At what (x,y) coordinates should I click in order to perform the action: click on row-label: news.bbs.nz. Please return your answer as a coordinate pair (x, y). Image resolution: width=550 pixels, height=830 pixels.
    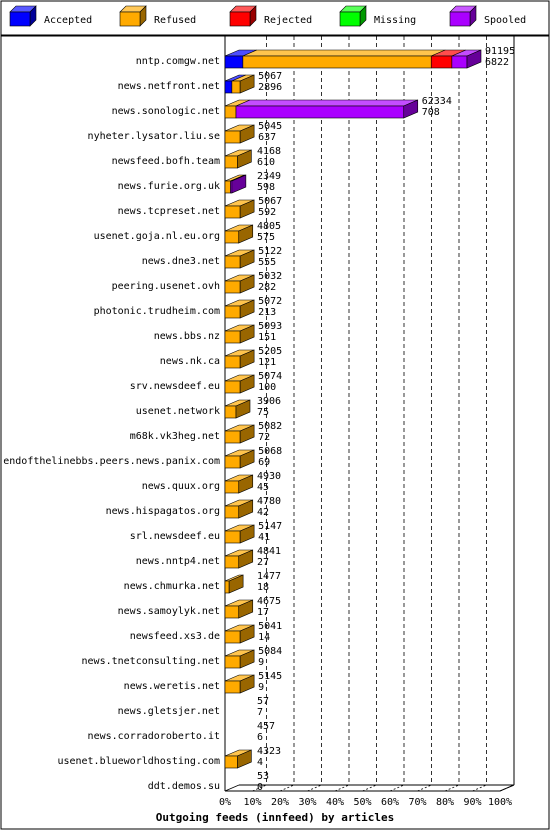
    Looking at the image, I should click on (187, 336).